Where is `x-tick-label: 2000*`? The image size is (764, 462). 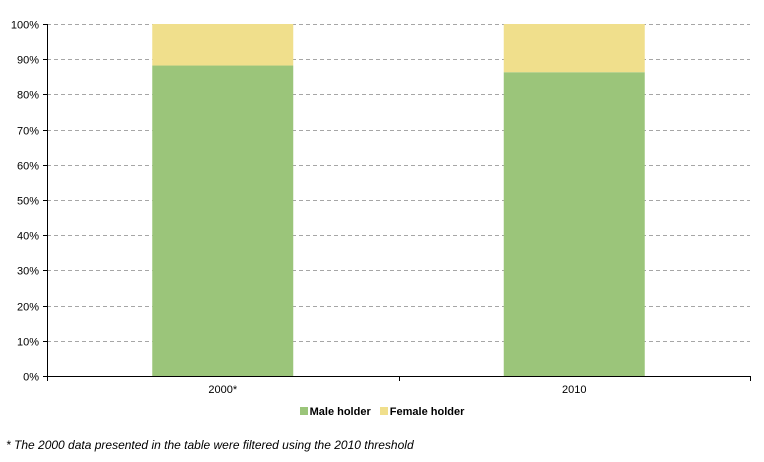 x-tick-label: 2000* is located at coordinates (222, 390).